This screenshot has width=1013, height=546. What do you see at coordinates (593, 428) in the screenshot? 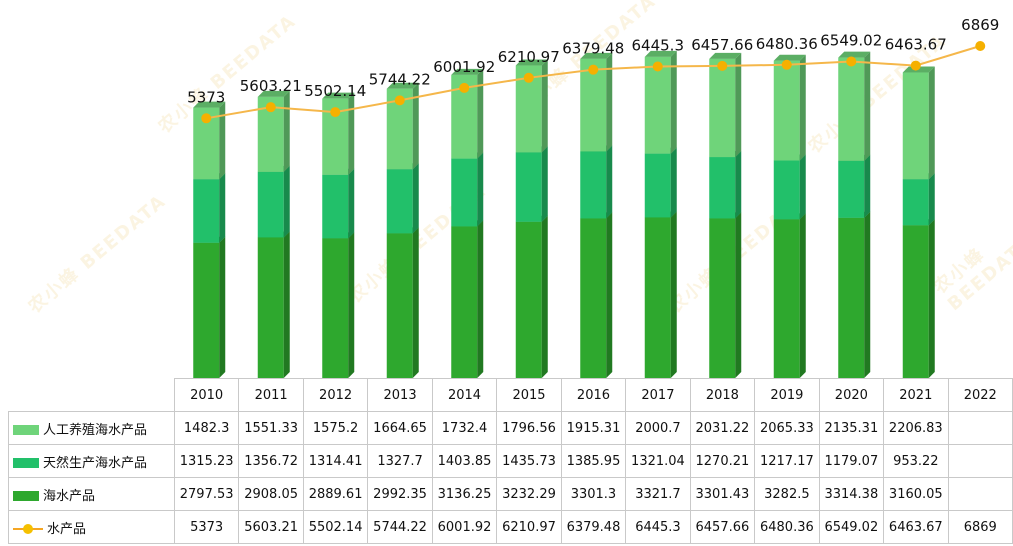
I see `data-cell: 1915.31` at bounding box center [593, 428].